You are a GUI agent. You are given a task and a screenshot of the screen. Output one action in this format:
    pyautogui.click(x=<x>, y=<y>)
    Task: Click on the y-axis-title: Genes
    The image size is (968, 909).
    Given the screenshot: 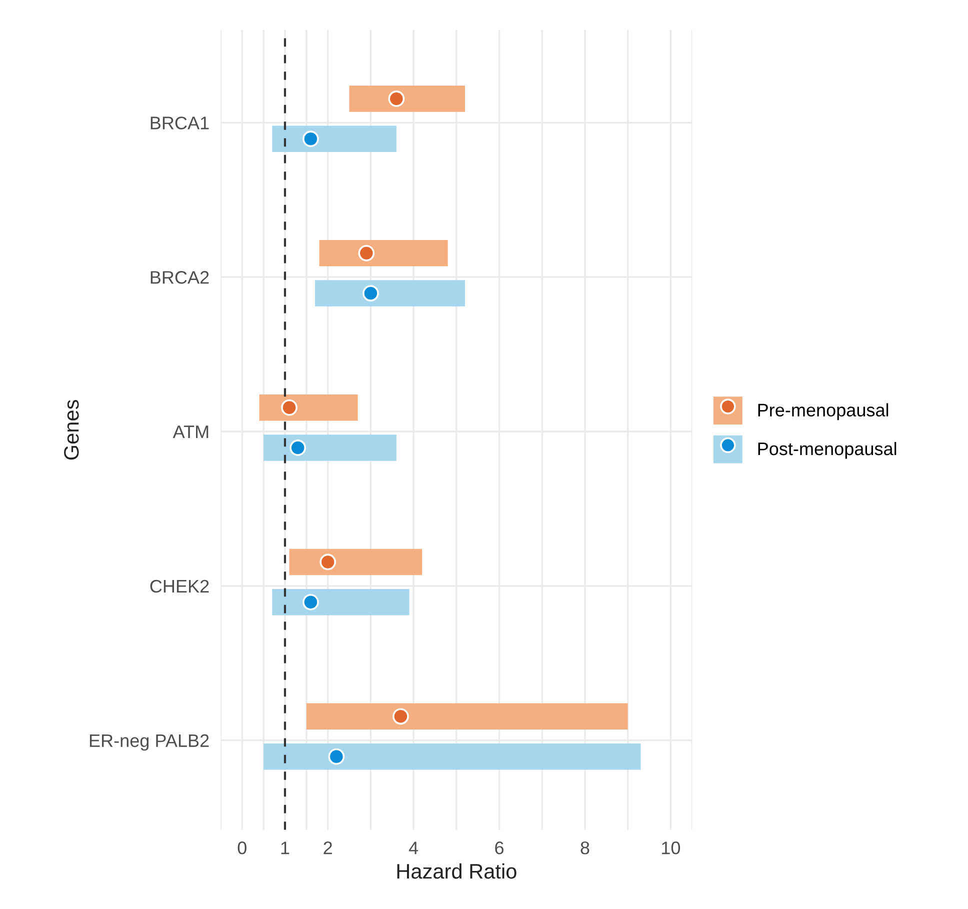 What is the action you would take?
    pyautogui.click(x=71, y=430)
    